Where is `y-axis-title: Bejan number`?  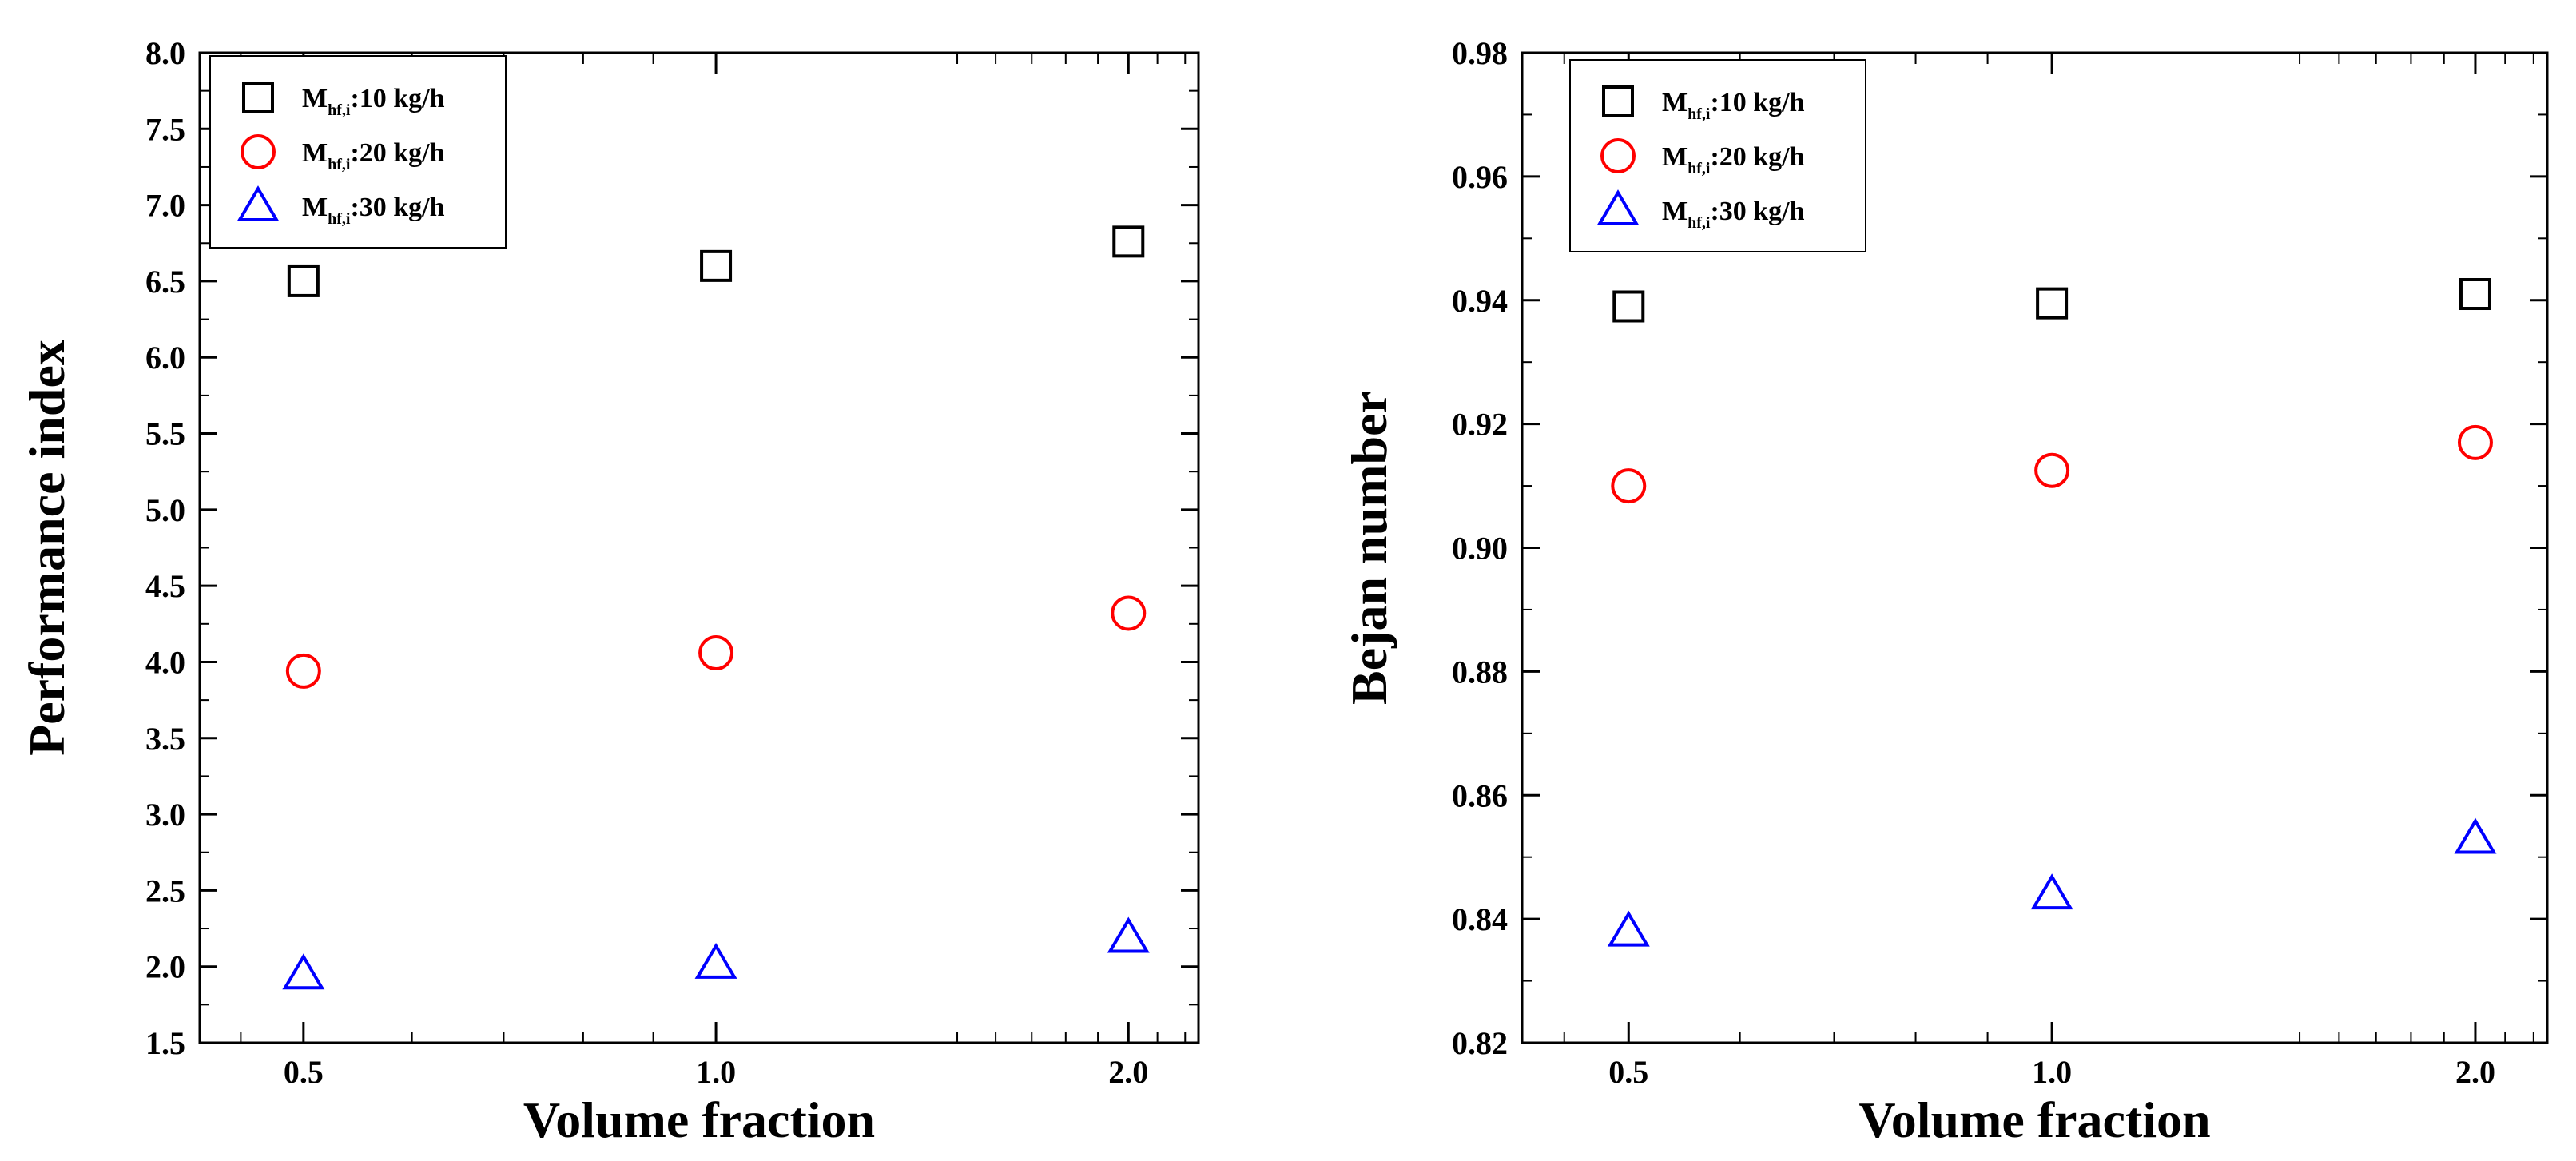
y-axis-title: Bejan number is located at coordinates (1369, 548).